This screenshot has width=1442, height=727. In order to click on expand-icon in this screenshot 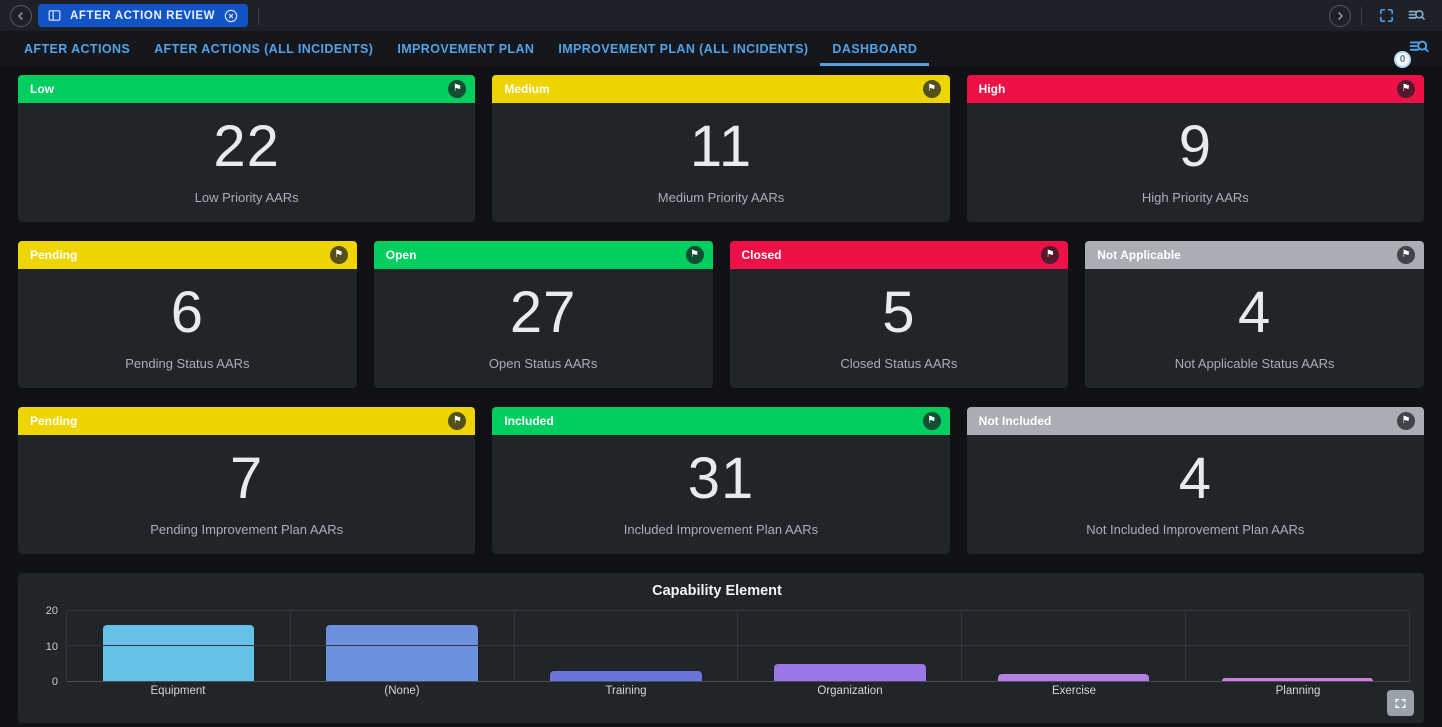, I will do `click(1400, 703)`.